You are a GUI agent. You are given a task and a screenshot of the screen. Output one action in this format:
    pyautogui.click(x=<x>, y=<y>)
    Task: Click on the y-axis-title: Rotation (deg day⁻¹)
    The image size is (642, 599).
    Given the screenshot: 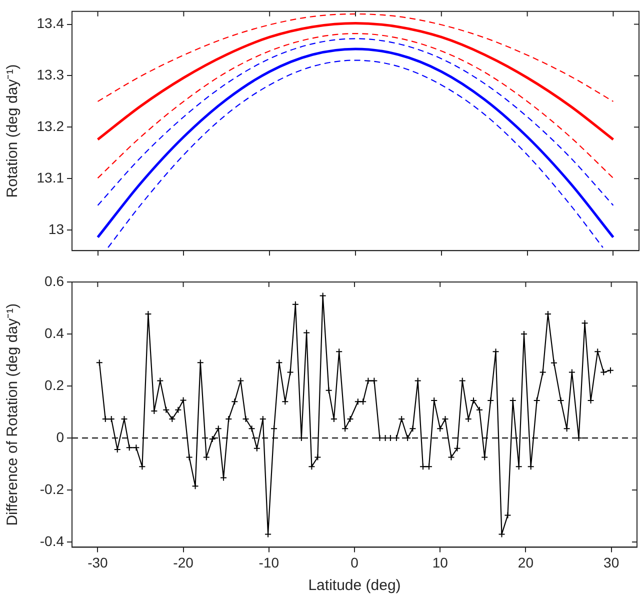 What is the action you would take?
    pyautogui.click(x=13, y=131)
    